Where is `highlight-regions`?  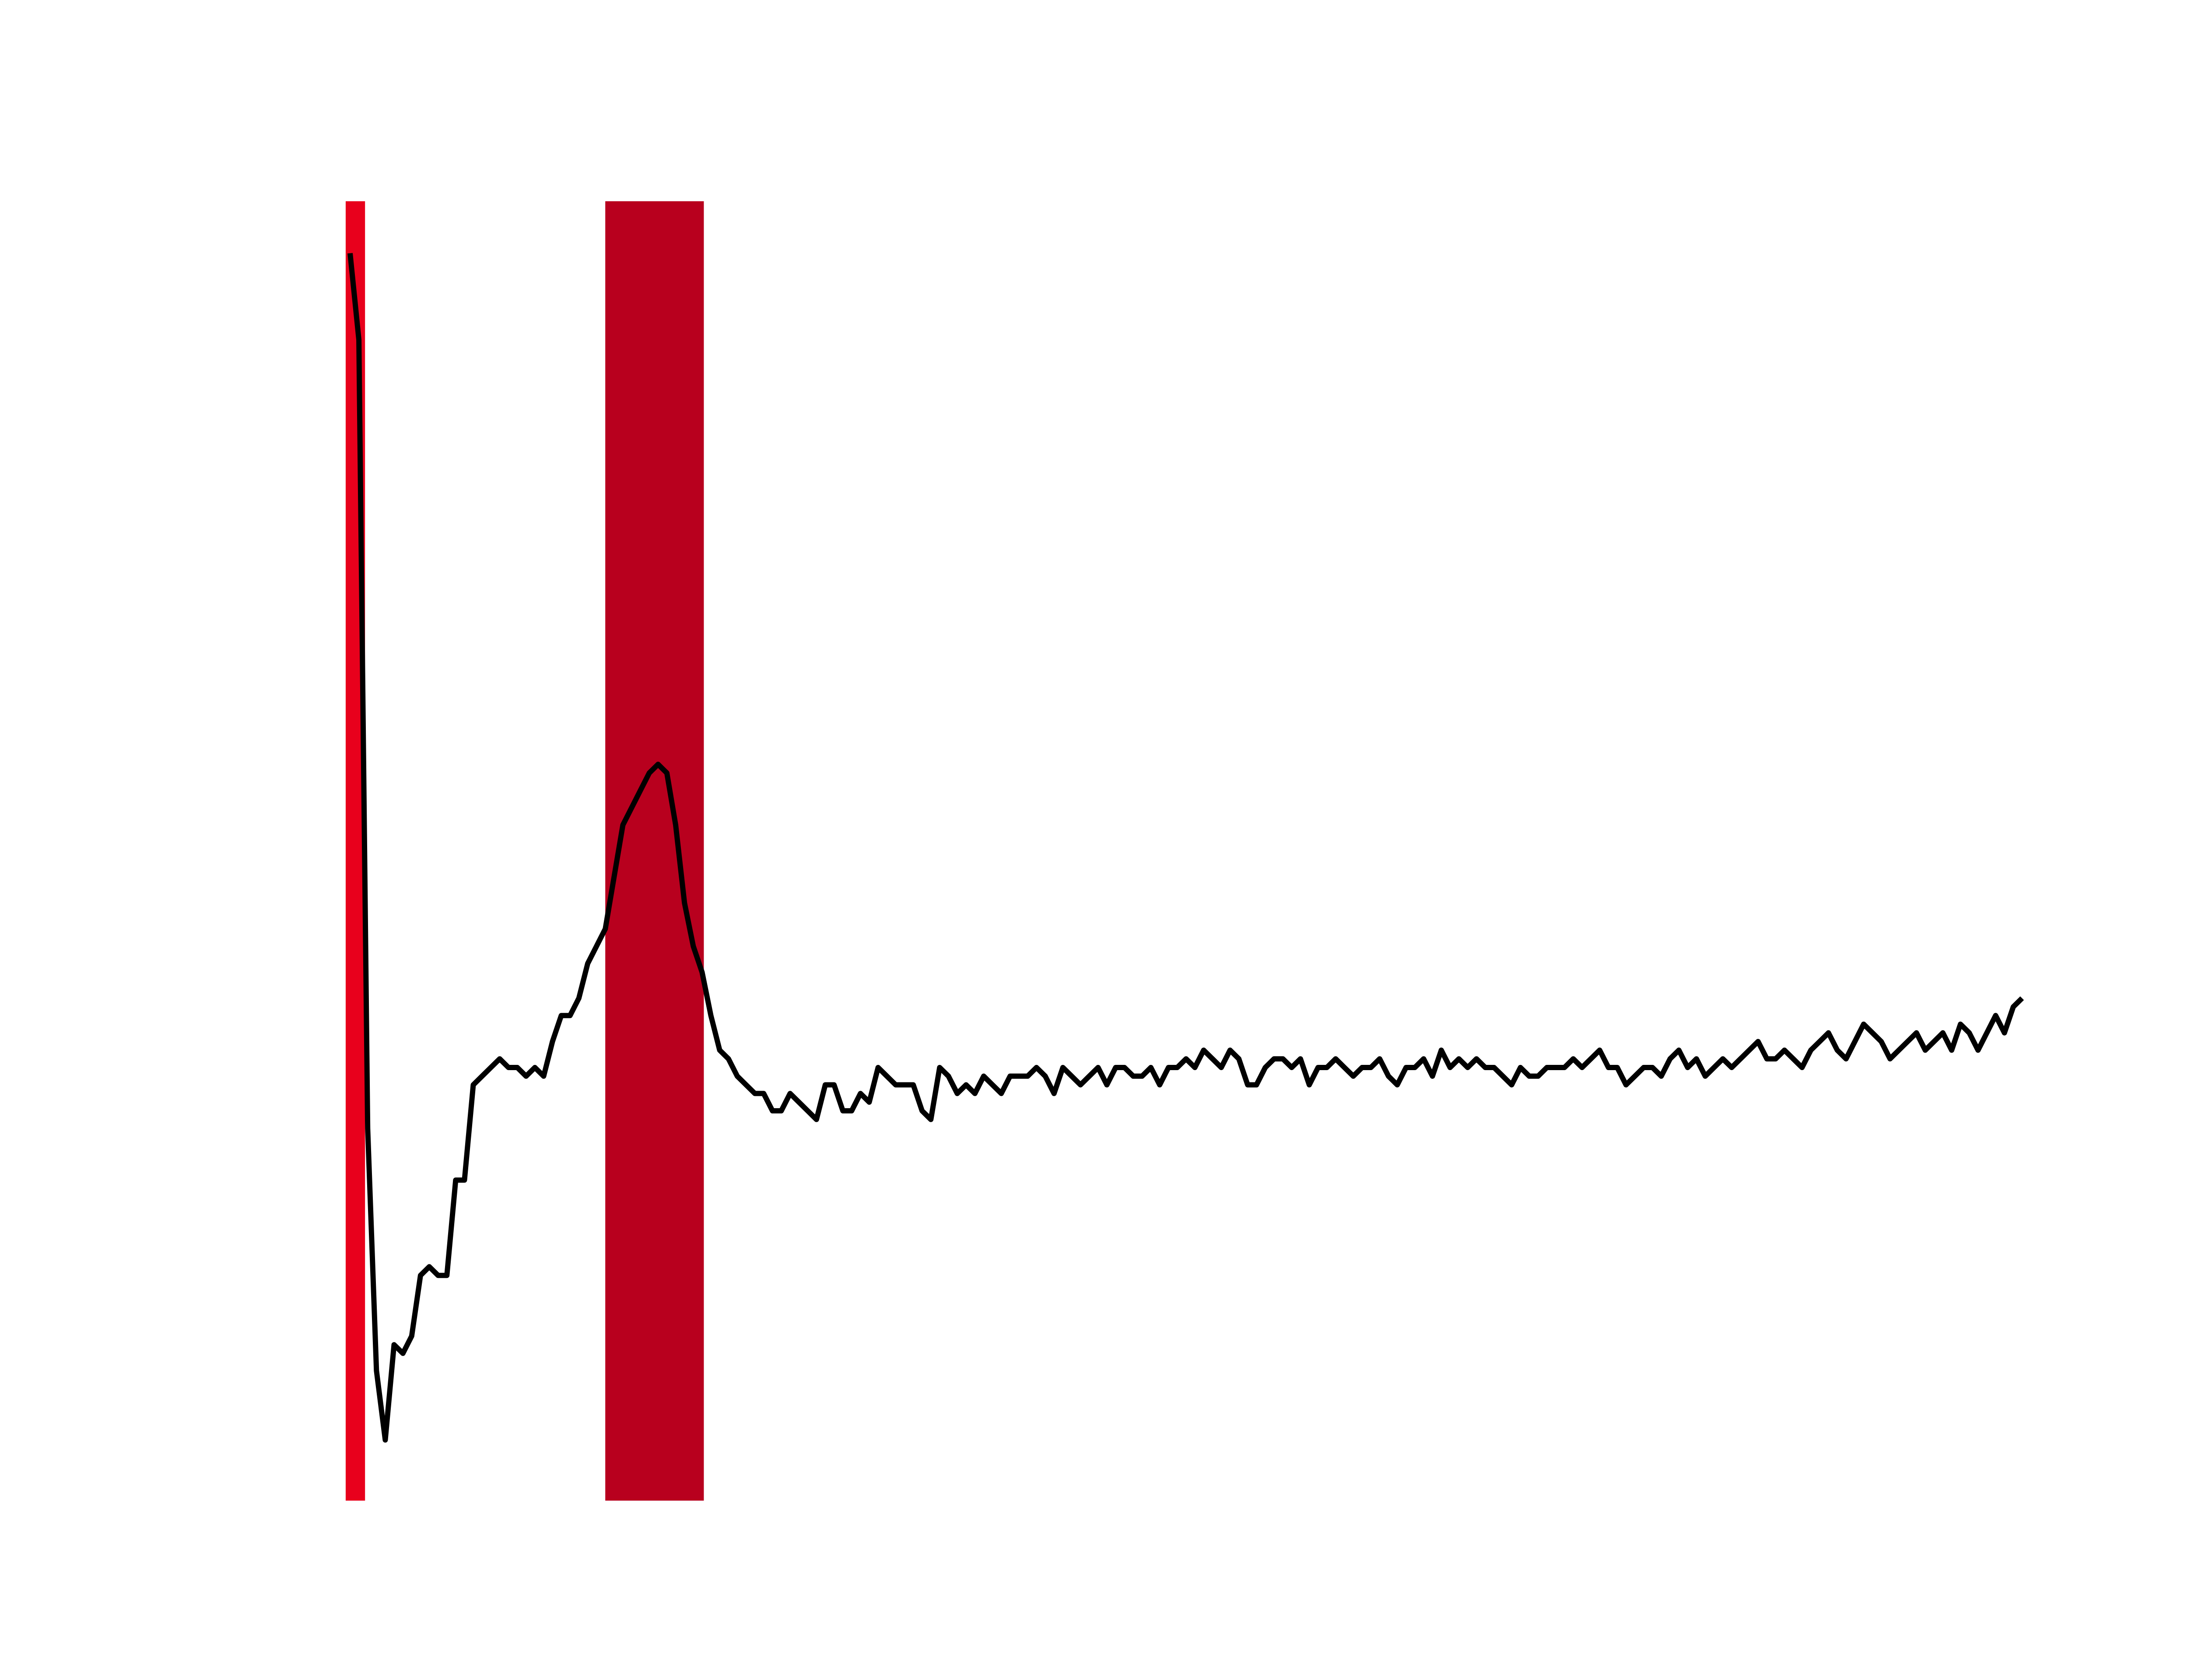
highlight-regions is located at coordinates (524, 851).